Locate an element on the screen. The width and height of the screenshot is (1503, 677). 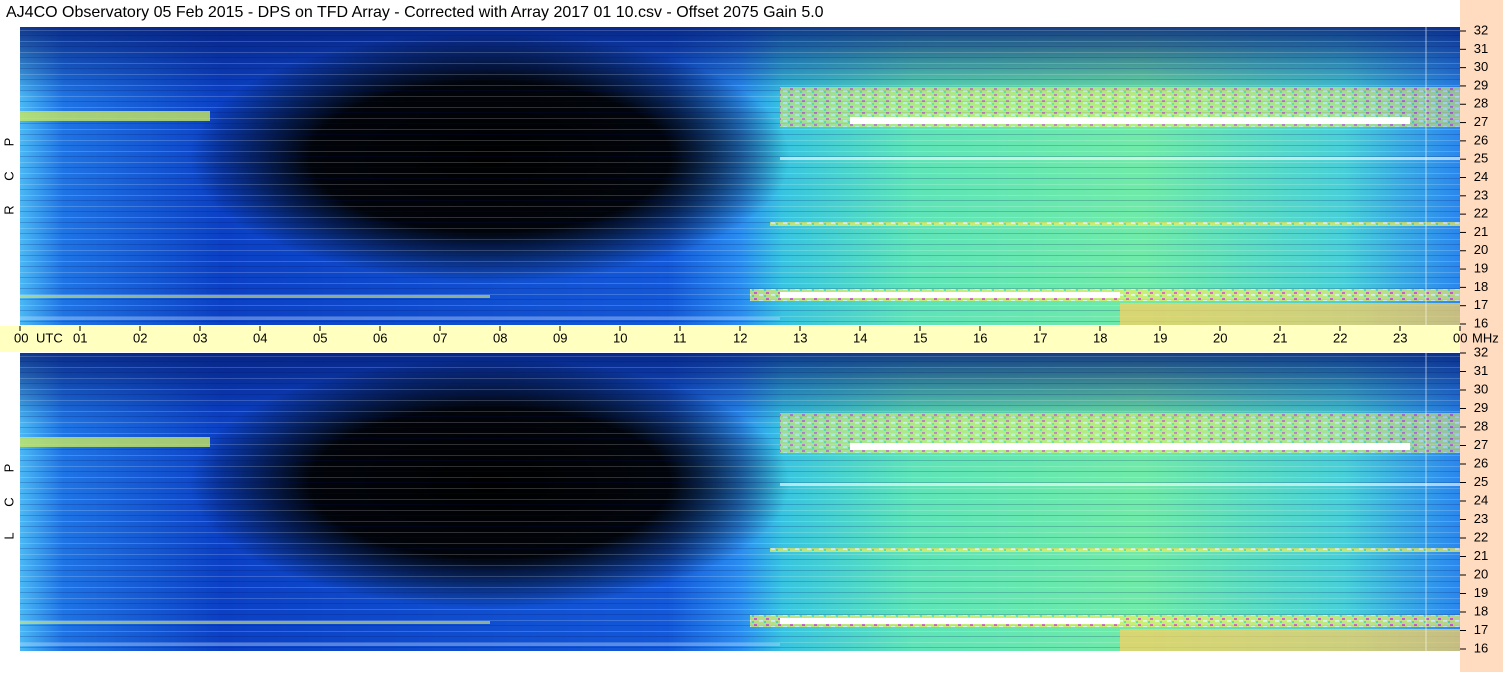
freq-unit: MHz is located at coordinates (1485, 337).